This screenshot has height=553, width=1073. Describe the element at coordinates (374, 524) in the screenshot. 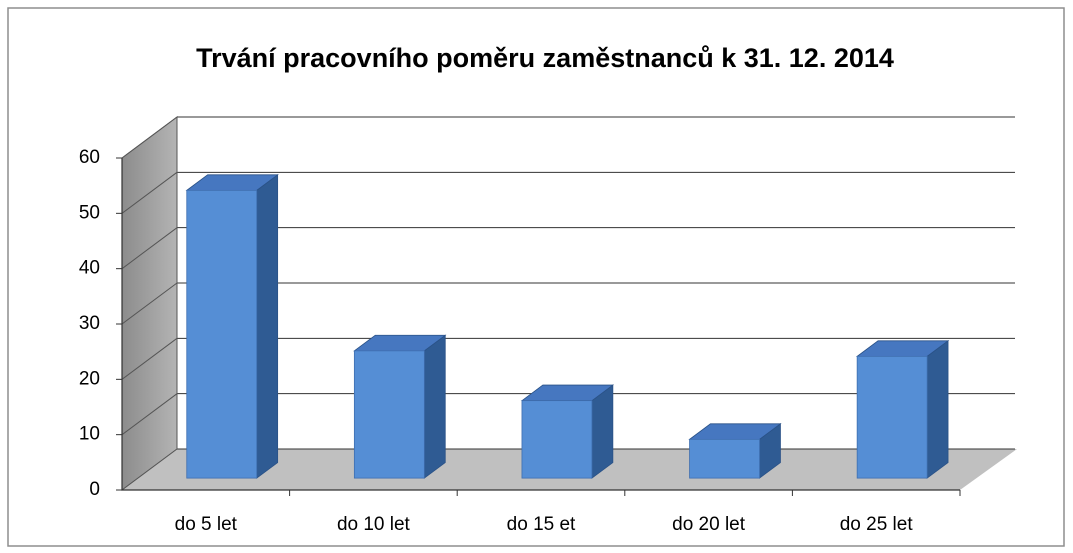

I see `x-tick-label: do 10 let` at that location.